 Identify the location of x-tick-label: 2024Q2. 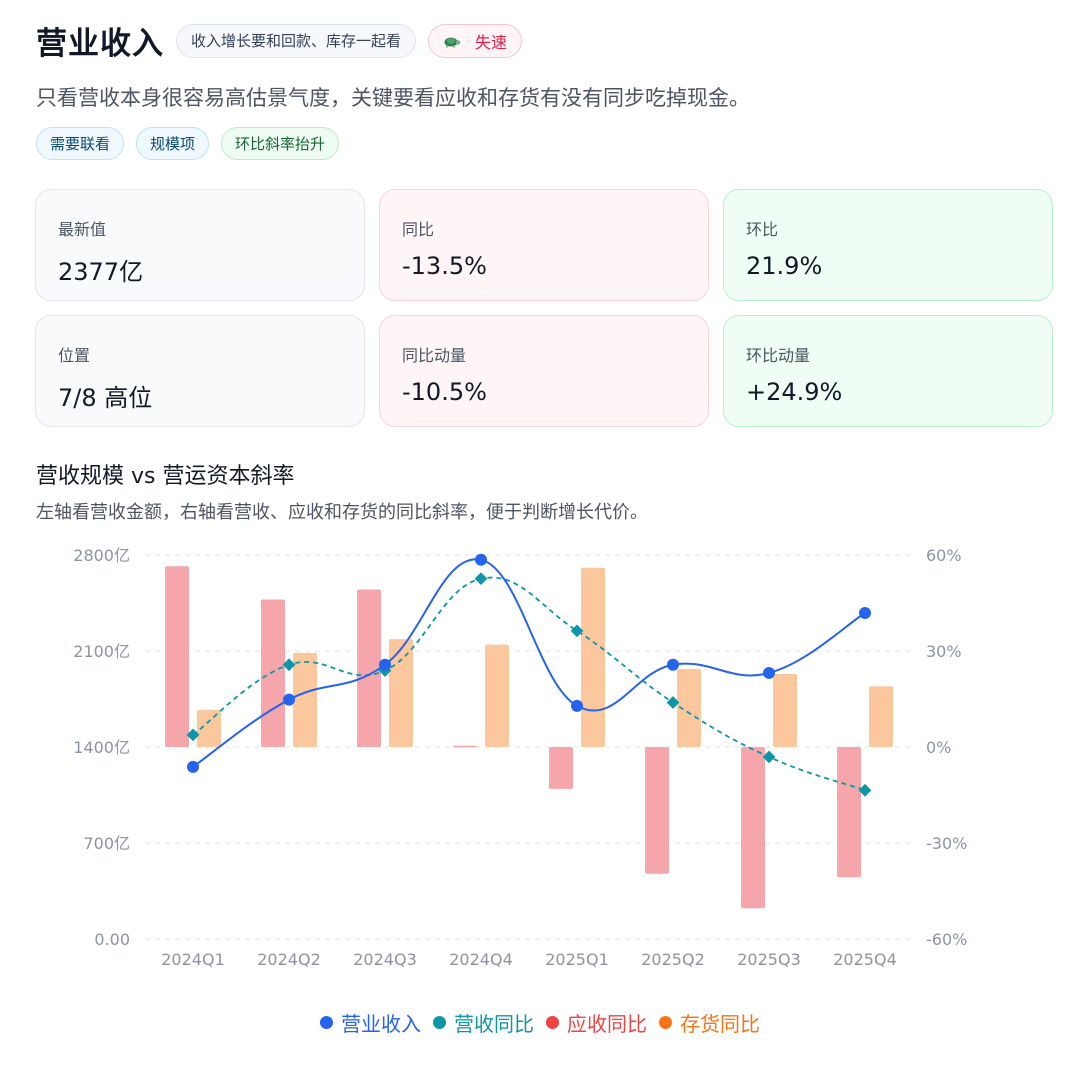
(289, 959).